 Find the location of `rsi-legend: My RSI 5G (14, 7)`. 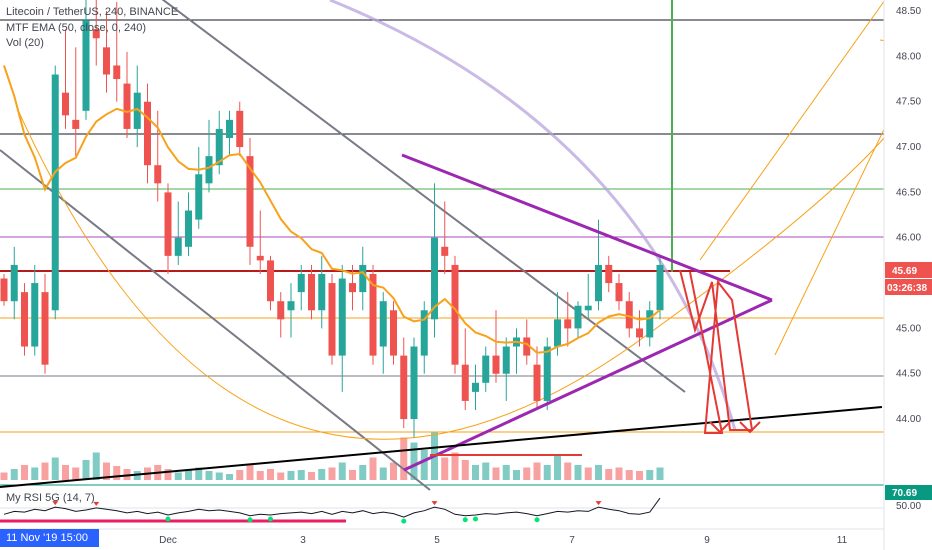

rsi-legend: My RSI 5G (14, 7) is located at coordinates (50, 498).